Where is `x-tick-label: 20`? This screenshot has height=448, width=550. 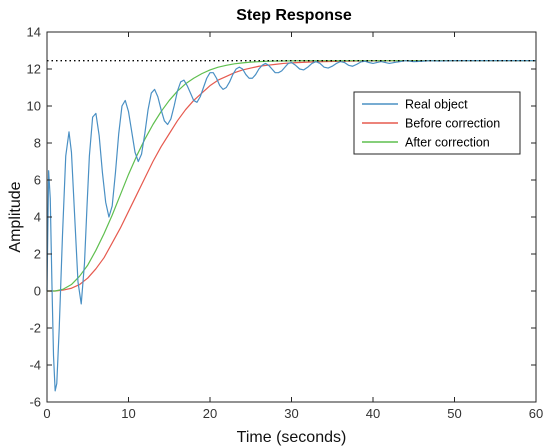
x-tick-label: 20 is located at coordinates (210, 413).